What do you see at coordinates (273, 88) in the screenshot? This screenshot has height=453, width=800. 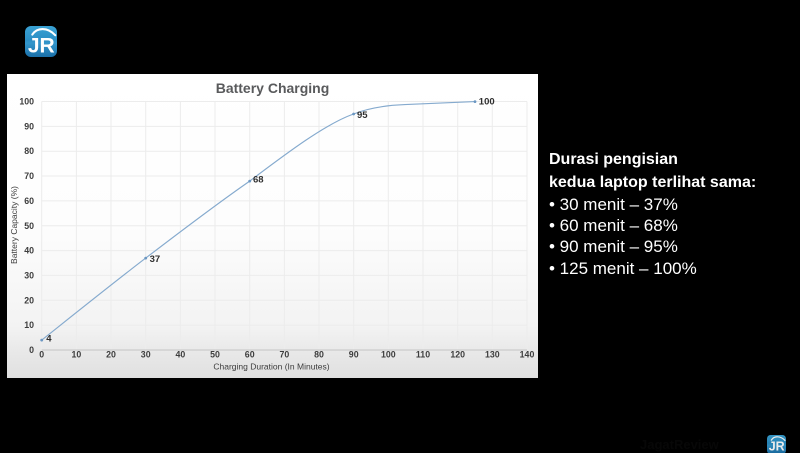 I see `svg-text: Battery Charging` at bounding box center [273, 88].